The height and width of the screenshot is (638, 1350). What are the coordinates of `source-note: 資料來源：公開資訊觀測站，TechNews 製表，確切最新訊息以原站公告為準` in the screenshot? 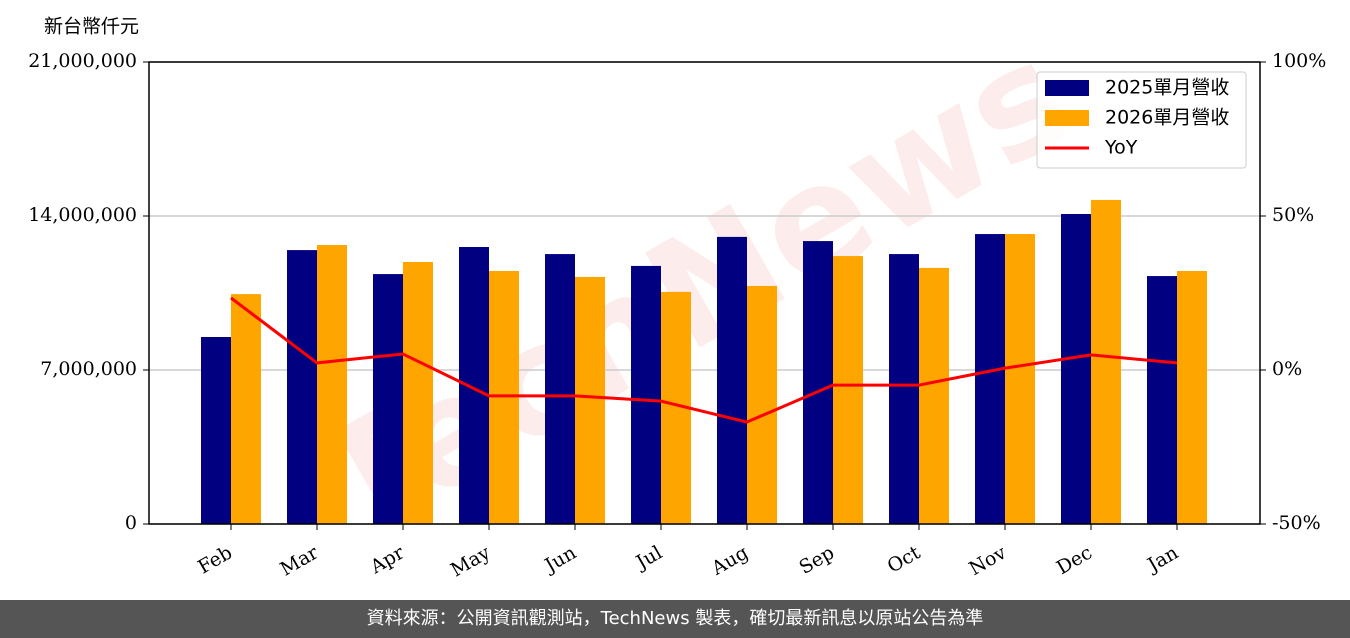 It's located at (675, 618).